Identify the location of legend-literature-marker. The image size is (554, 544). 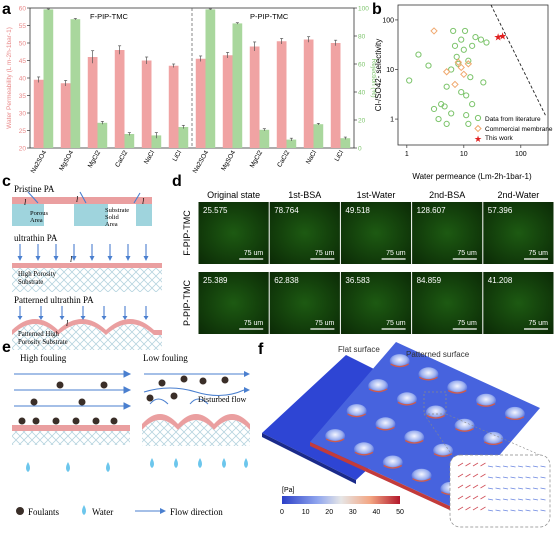
(478, 118).